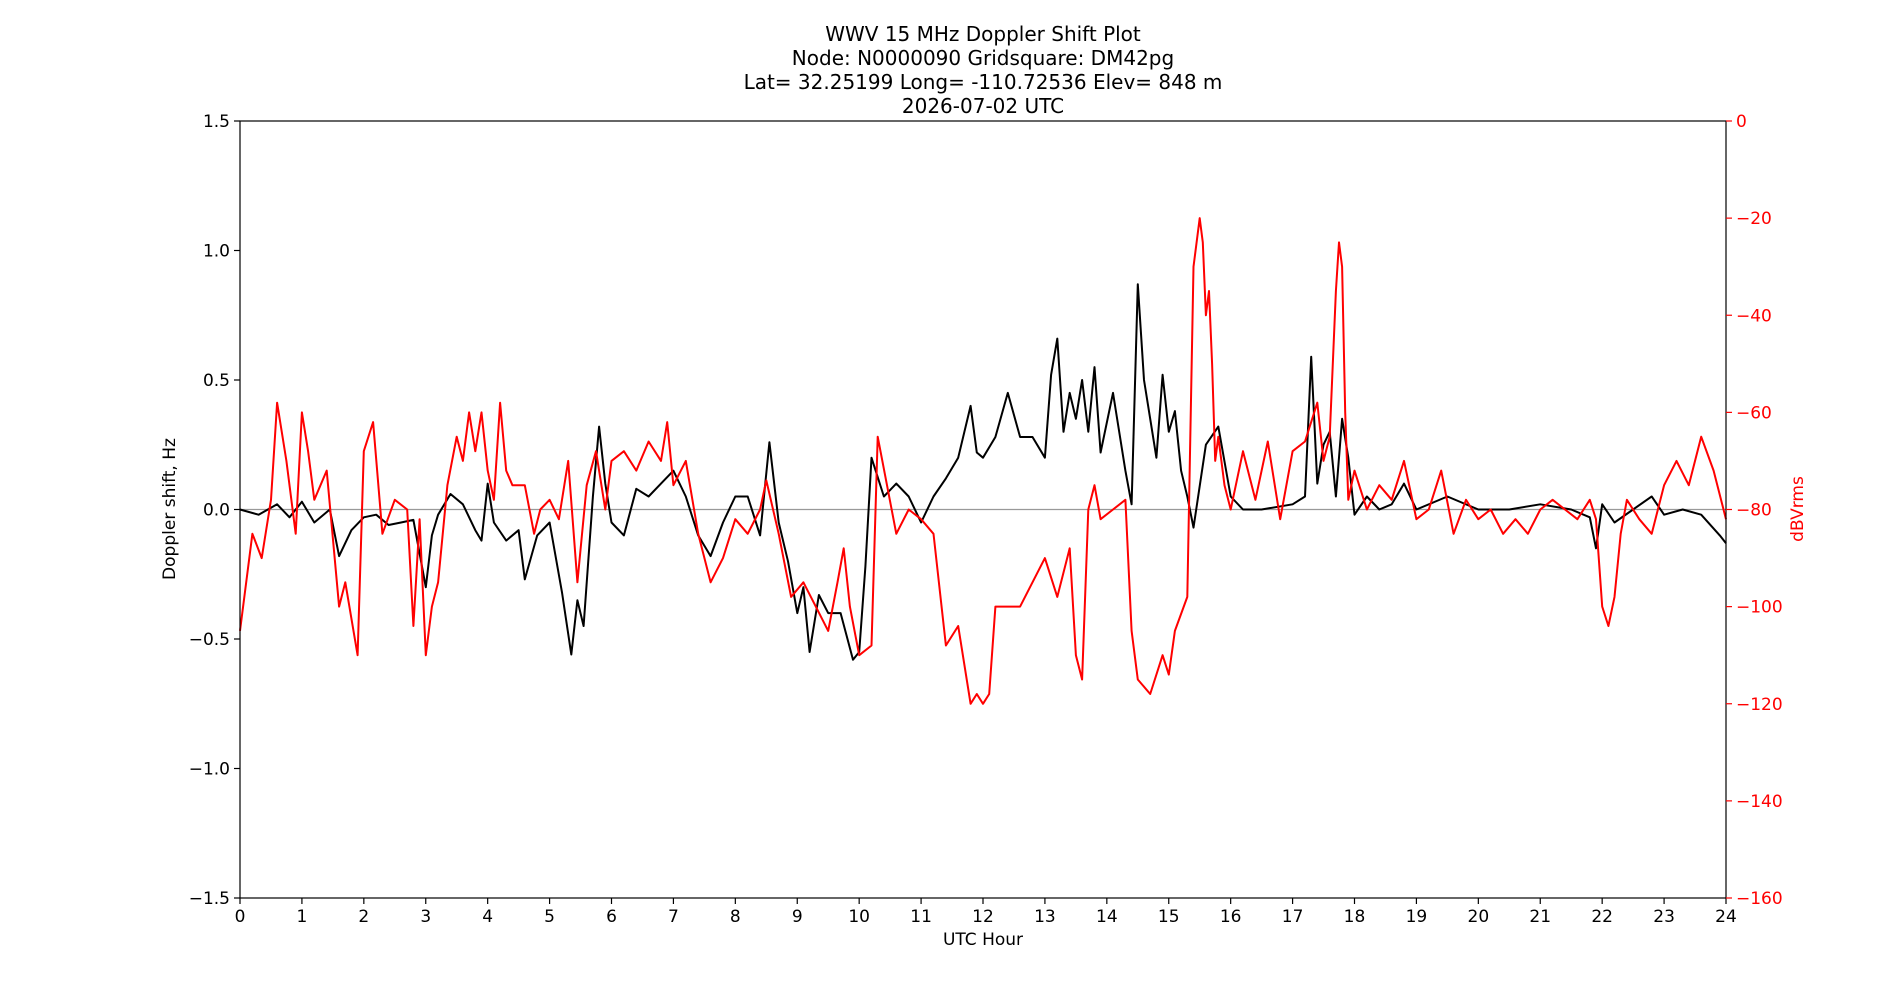  What do you see at coordinates (1754, 316) in the screenshot?
I see `right-y-tick-label: −40` at bounding box center [1754, 316].